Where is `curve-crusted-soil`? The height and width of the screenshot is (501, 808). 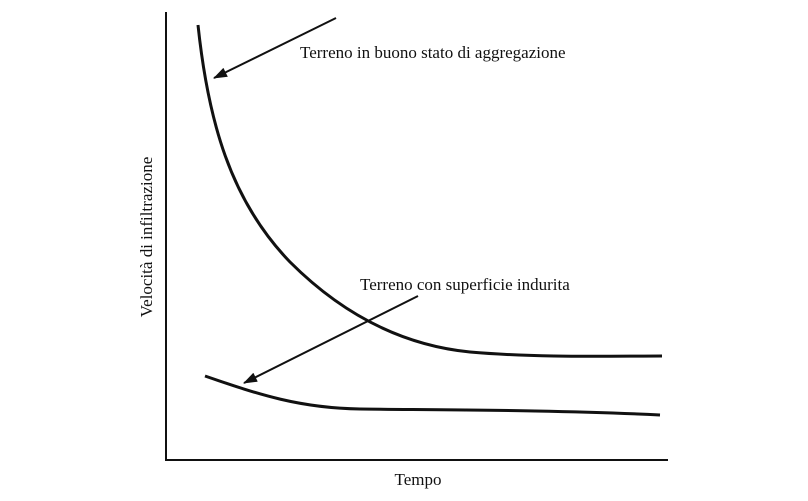
curve-crusted-soil is located at coordinates (432, 395).